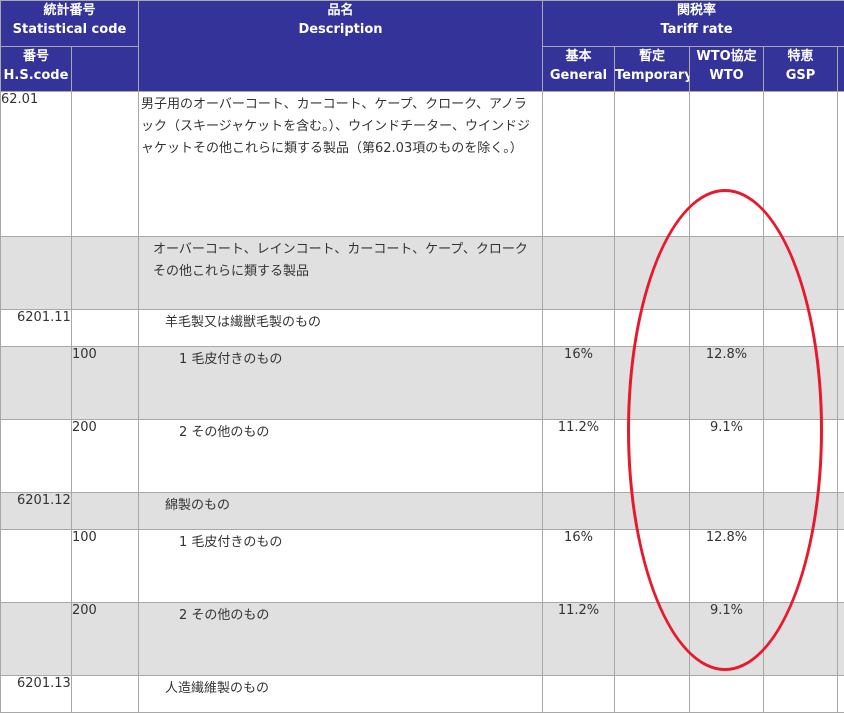  I want to click on general-header-jp: 基本, so click(578, 56).